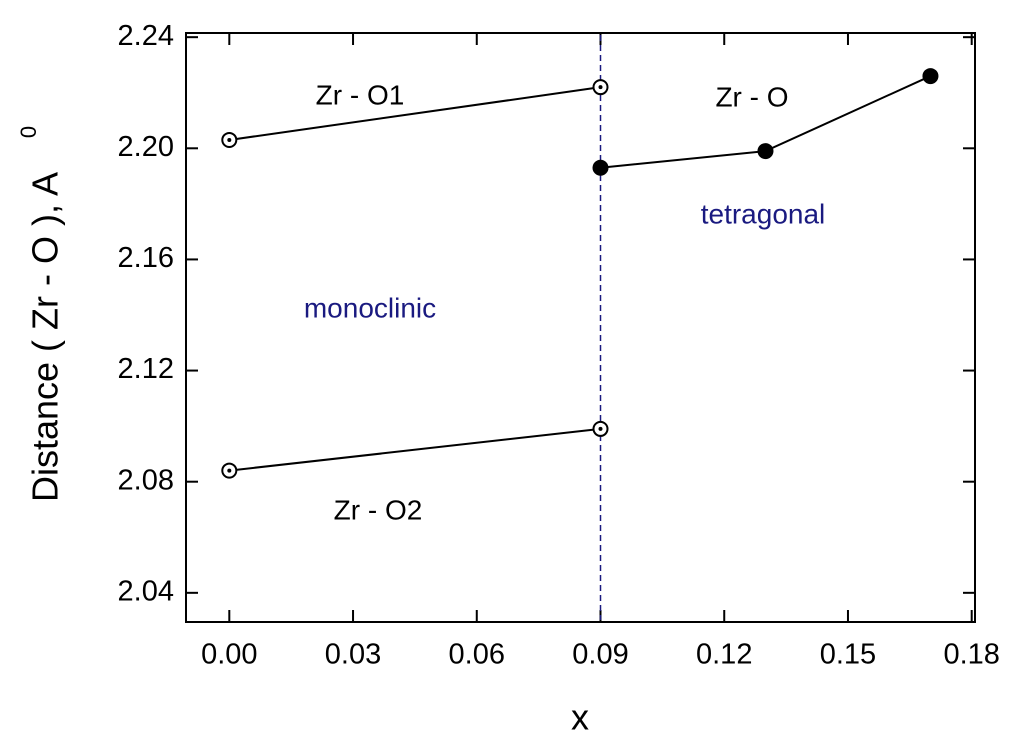 The image size is (1024, 755). What do you see at coordinates (848, 655) in the screenshot?
I see `x-tick-label: 0.15` at bounding box center [848, 655].